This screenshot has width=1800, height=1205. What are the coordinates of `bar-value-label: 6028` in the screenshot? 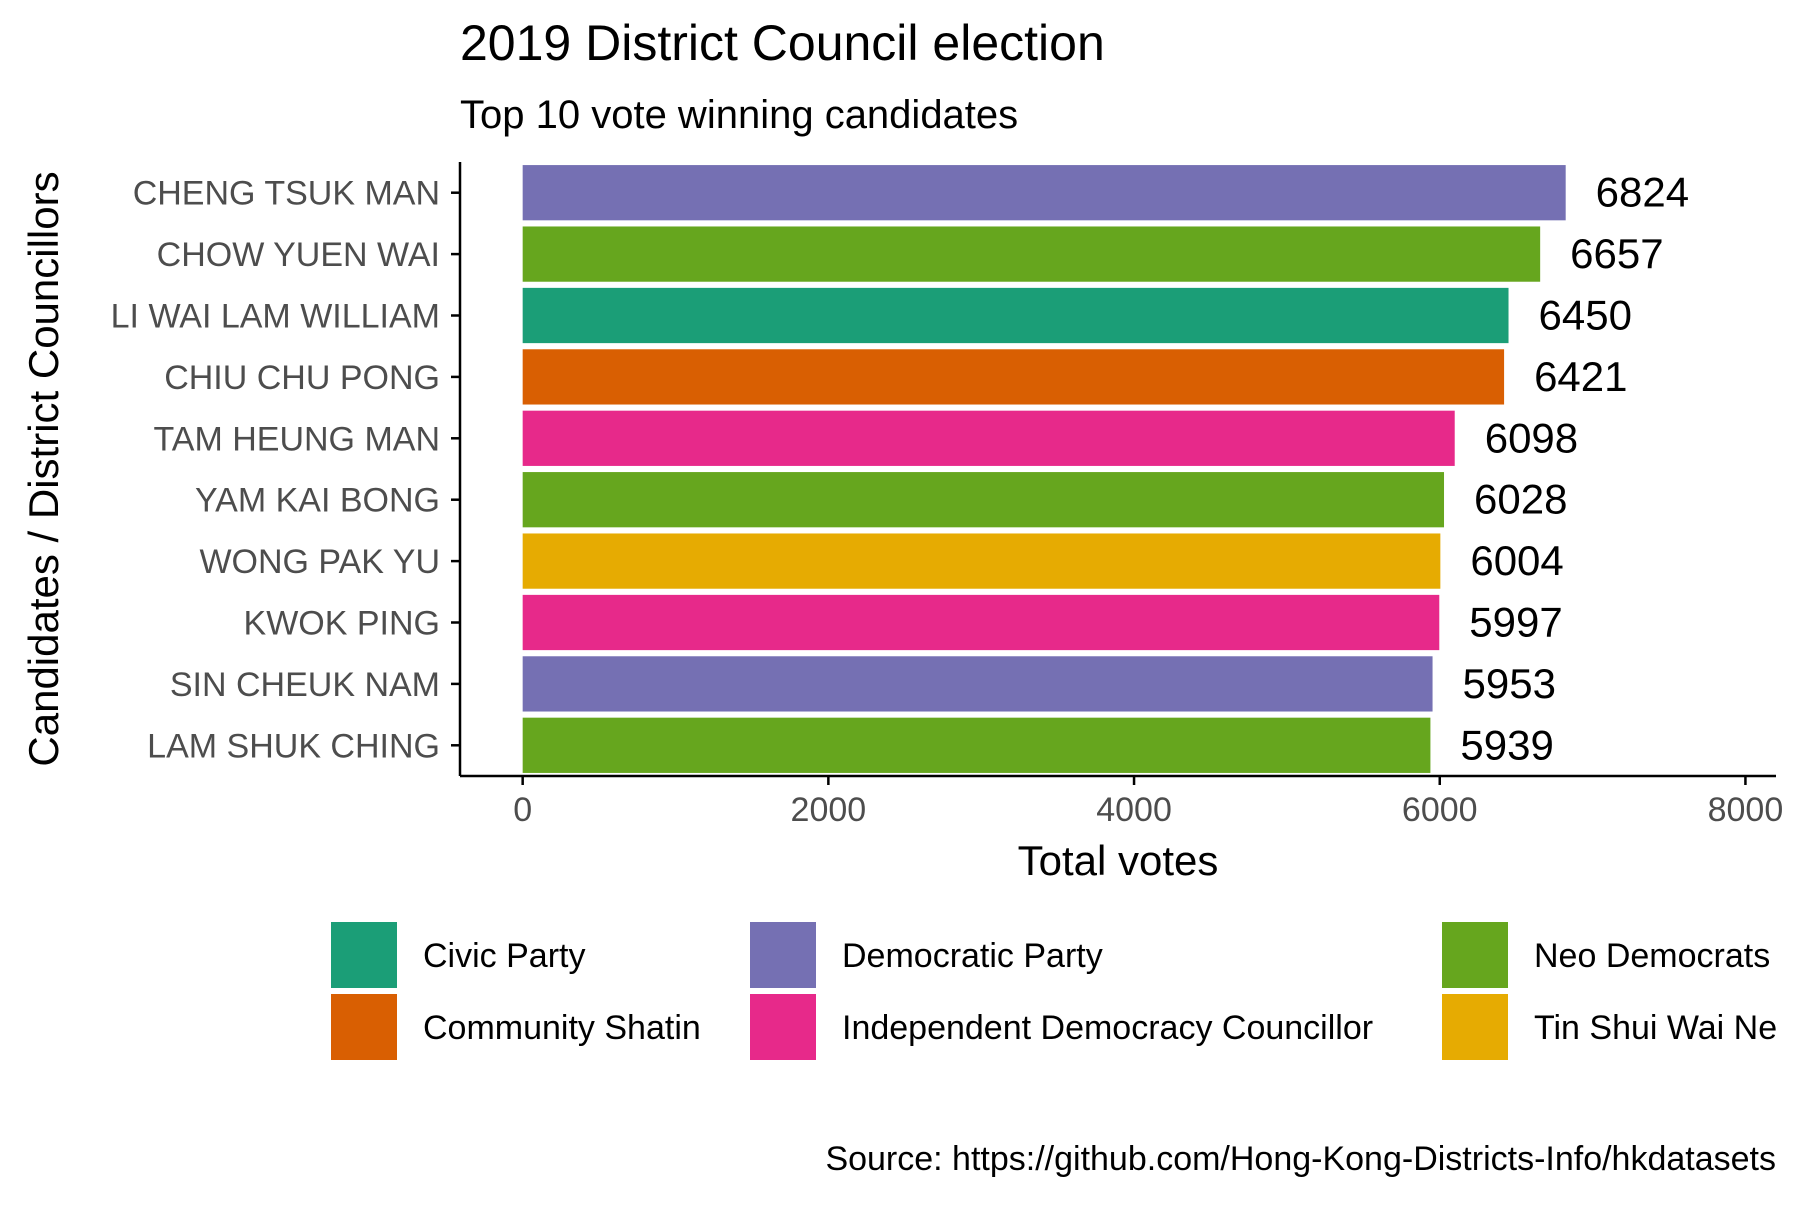 It's located at (1520, 499).